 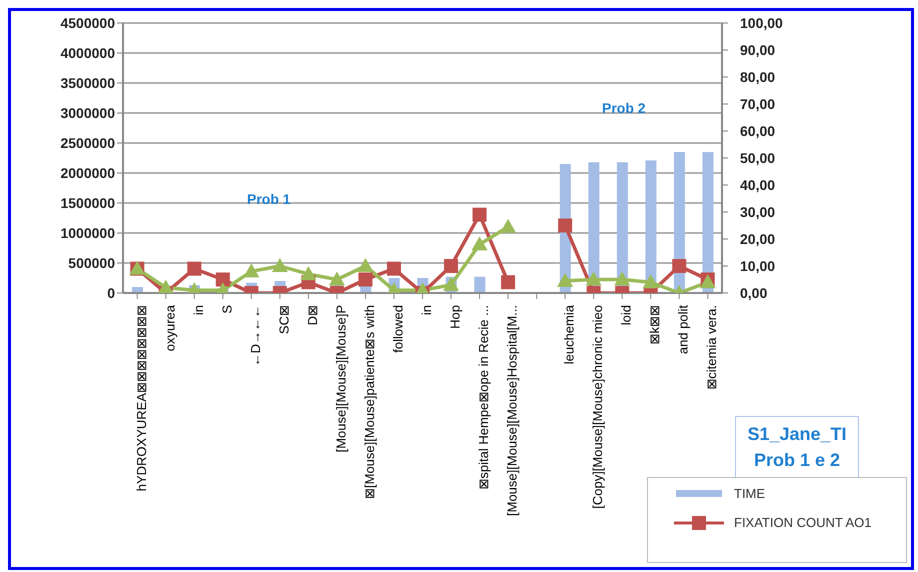 I want to click on y2-tick-label: 50,00, so click(x=758, y=158).